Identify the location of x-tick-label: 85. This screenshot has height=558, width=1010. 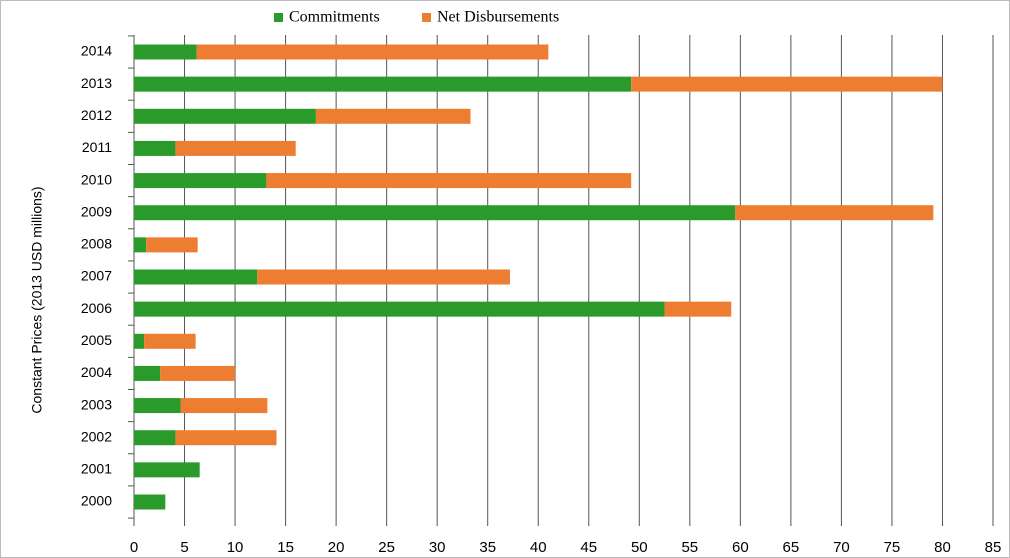
(993, 547).